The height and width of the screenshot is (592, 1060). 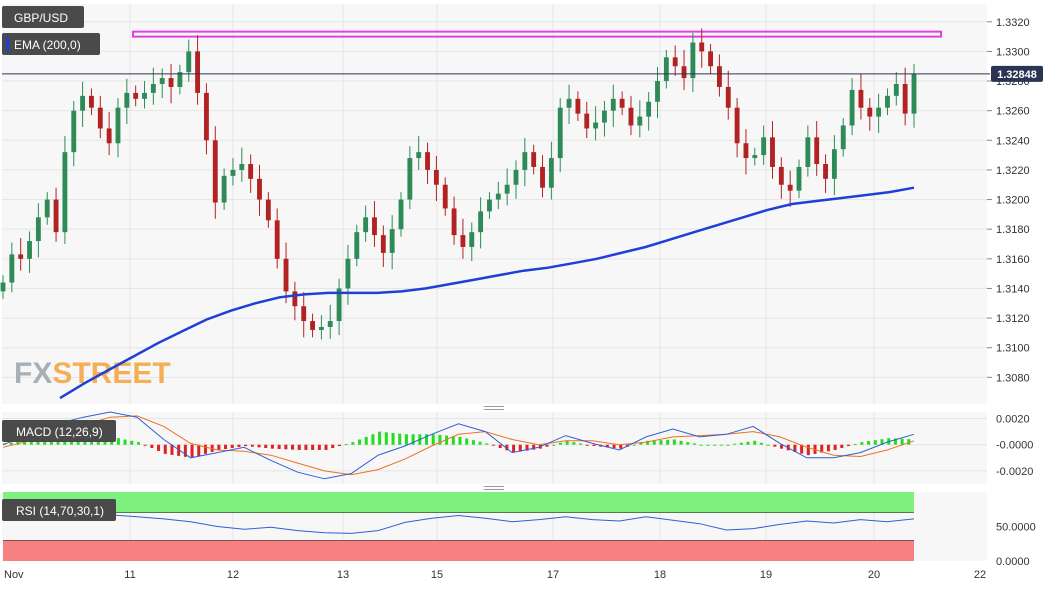 What do you see at coordinates (60, 511) in the screenshot?
I see `rsi-label-text: RSI (14,70,30,1)` at bounding box center [60, 511].